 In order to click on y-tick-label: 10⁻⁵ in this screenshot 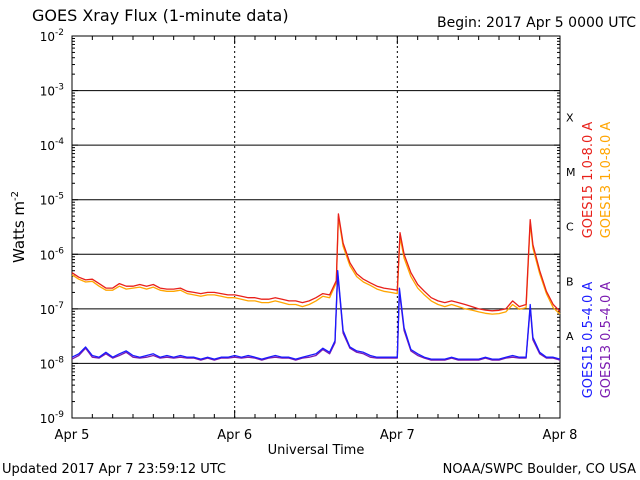, I will do `click(52, 200)`.